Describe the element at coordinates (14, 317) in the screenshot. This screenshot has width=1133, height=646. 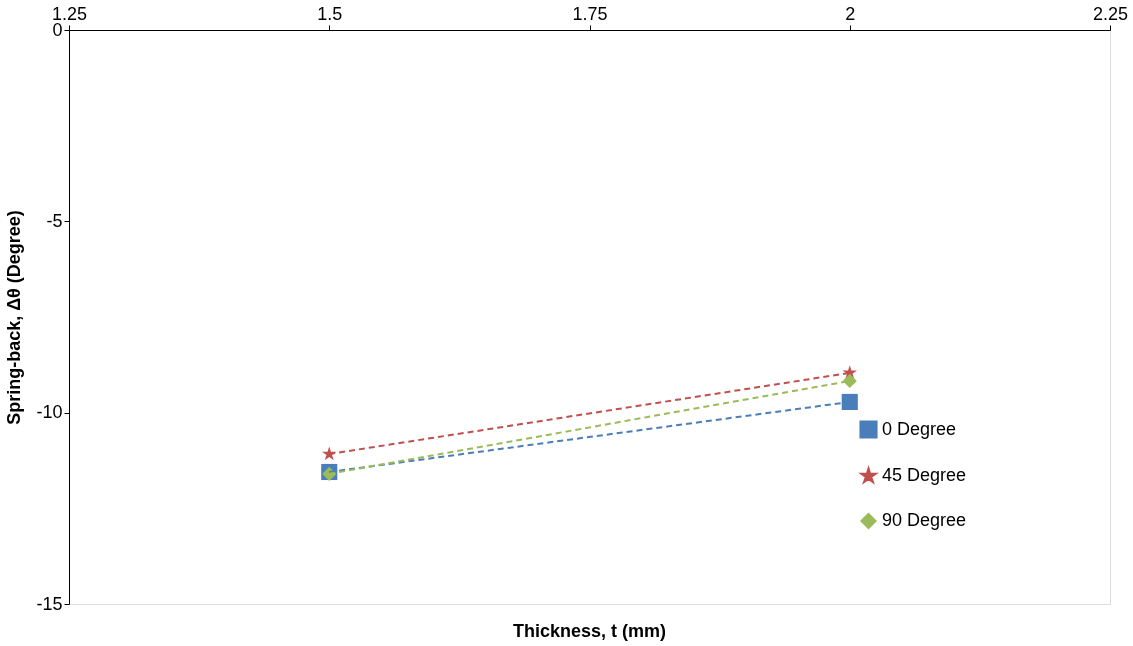
I see `y-axis-title: Spring-back, Δθ (Degree)` at that location.